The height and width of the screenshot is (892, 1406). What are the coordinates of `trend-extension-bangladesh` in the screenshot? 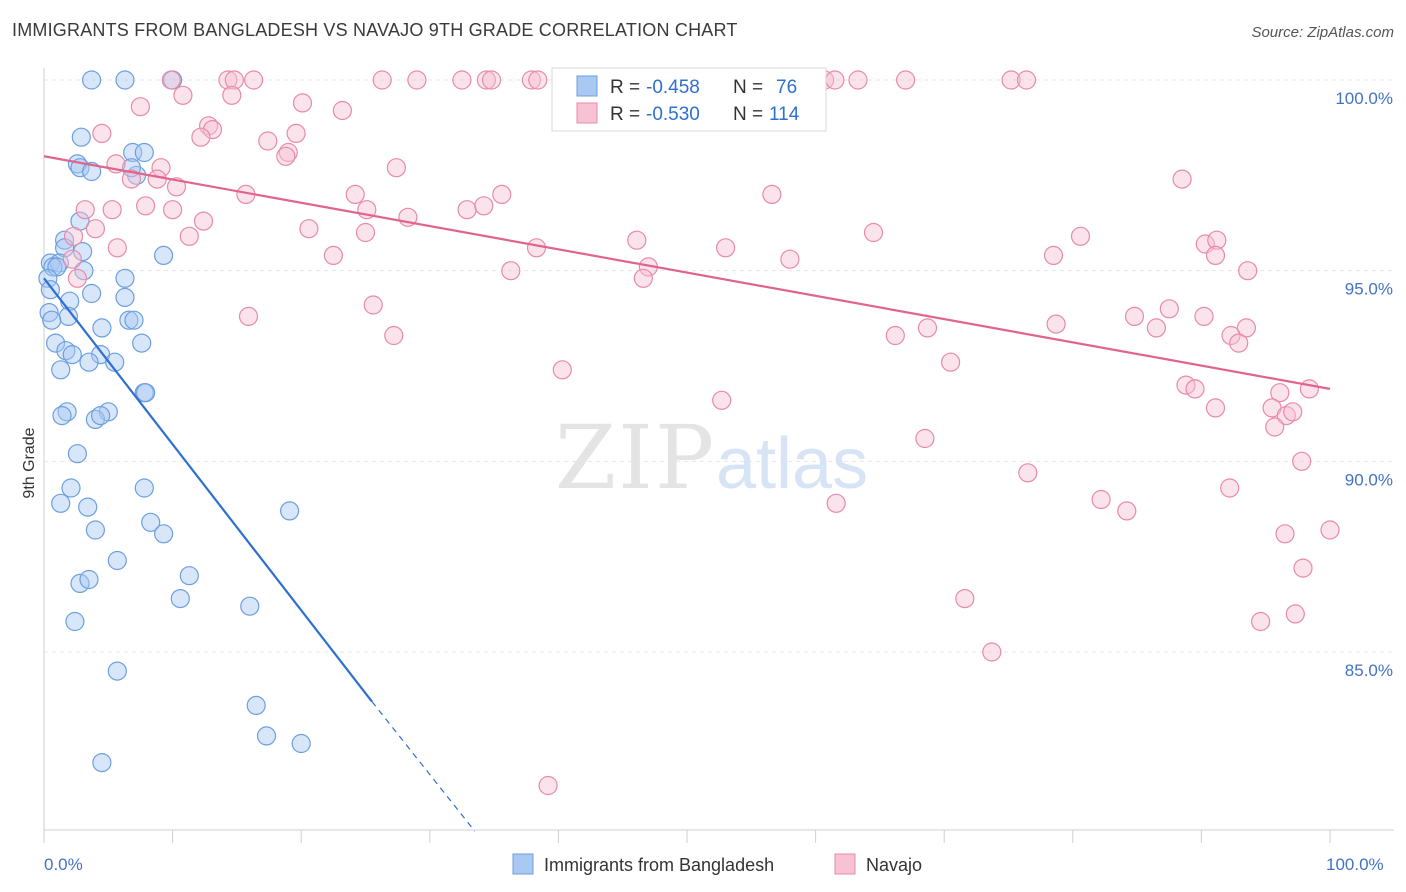 It's located at (423, 766).